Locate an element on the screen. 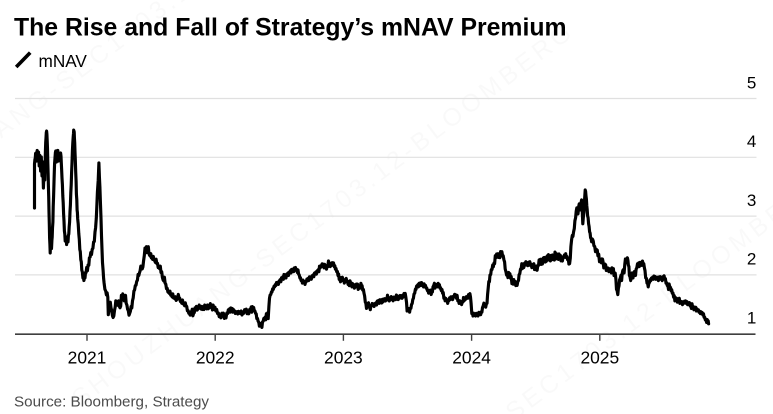 The height and width of the screenshot is (414, 773). svg-text: 2024 is located at coordinates (471, 357).